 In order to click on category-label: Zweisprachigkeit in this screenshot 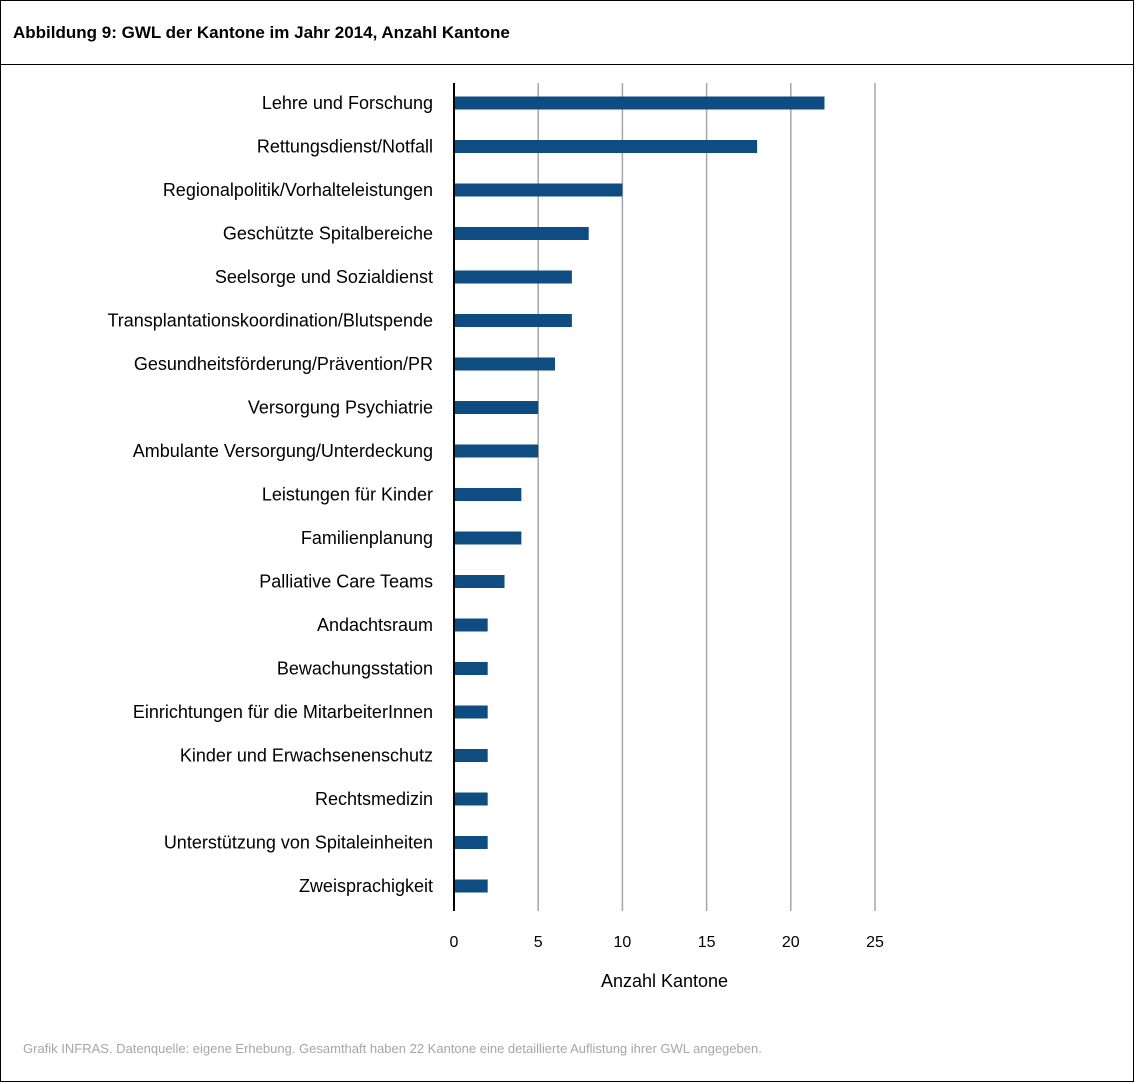, I will do `click(366, 886)`.